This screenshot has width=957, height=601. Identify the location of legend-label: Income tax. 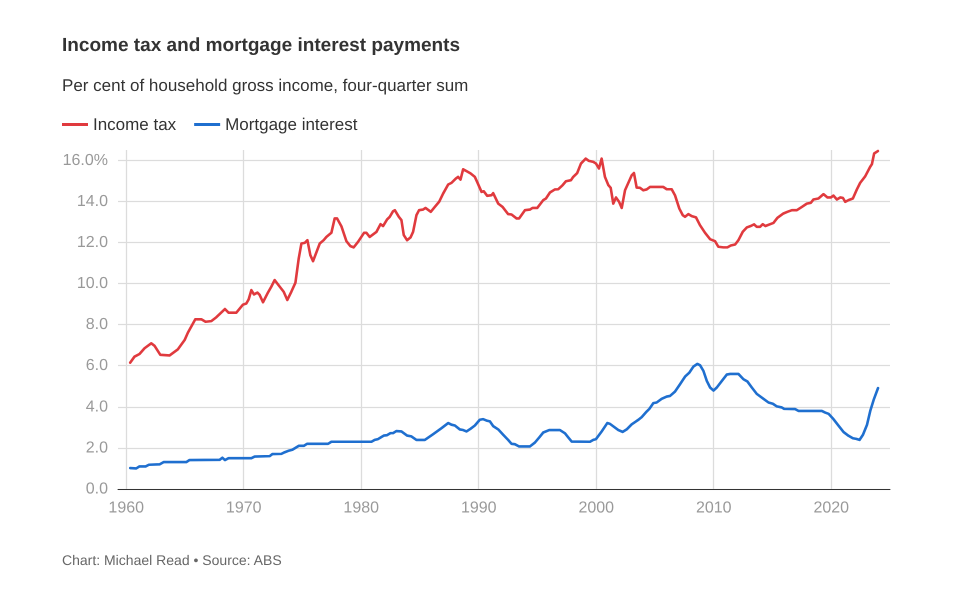
(135, 124).